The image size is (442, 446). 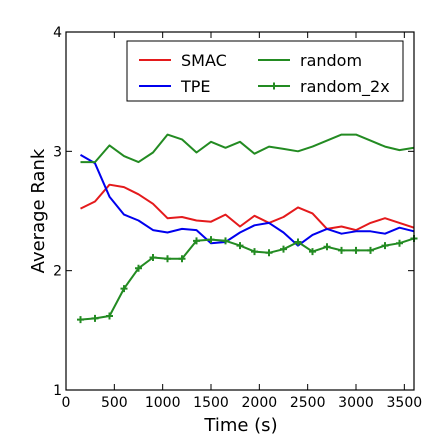 What do you see at coordinates (38, 210) in the screenshot?
I see `y-axis-label: Average Rank` at bounding box center [38, 210].